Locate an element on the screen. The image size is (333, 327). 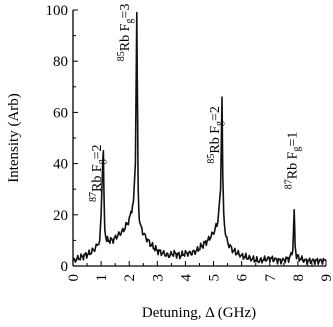
y-tick-label: 0 is located at coordinates (65, 267).